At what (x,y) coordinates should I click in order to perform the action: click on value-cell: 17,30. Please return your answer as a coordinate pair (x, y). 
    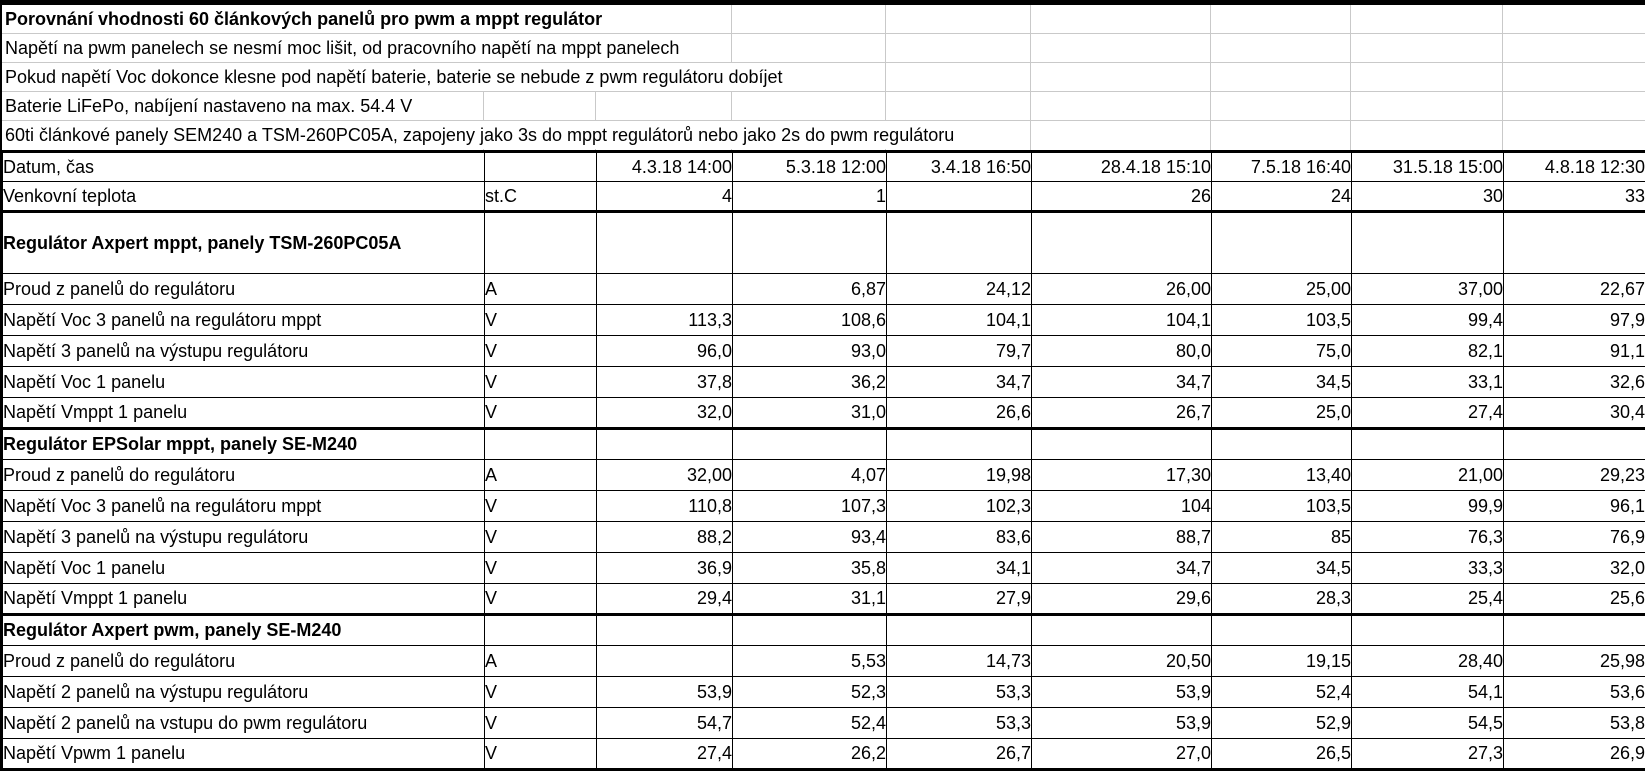
    Looking at the image, I should click on (1121, 475).